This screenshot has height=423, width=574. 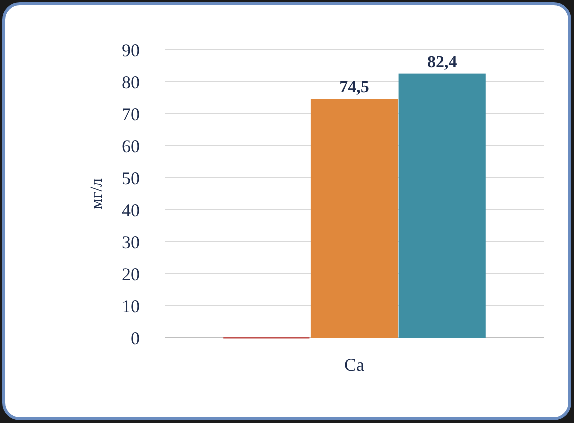 What do you see at coordinates (135, 338) in the screenshot?
I see `y-tick-label: 0` at bounding box center [135, 338].